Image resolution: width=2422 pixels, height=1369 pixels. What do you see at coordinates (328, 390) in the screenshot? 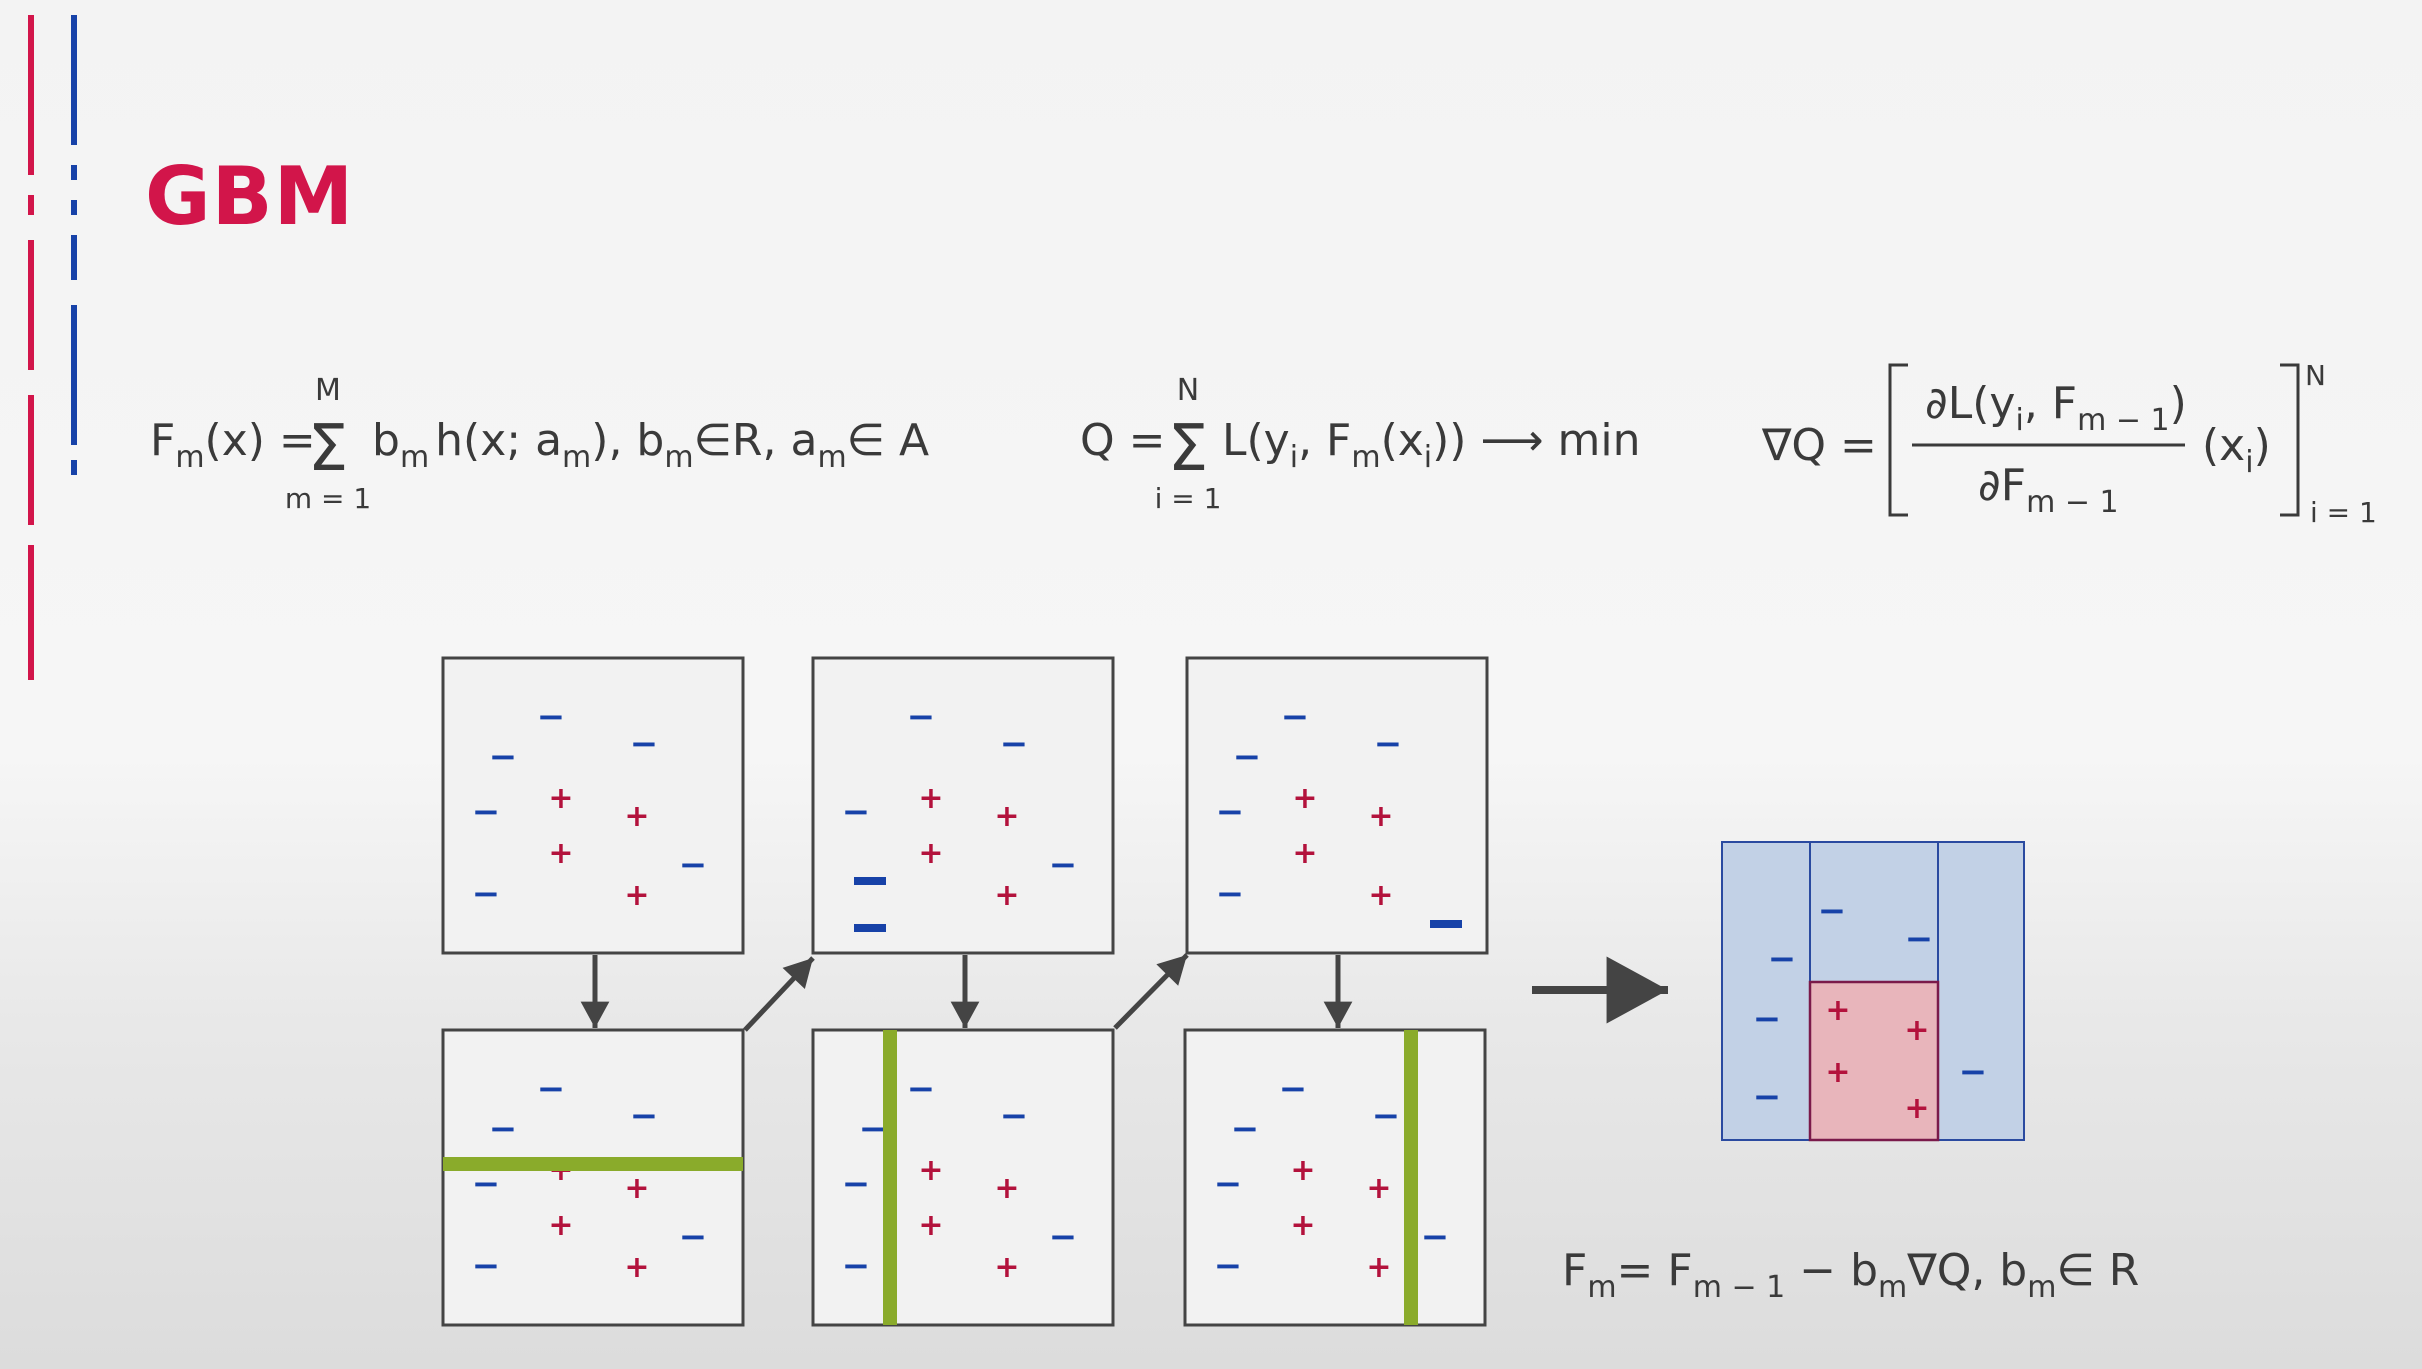
I see `f1-sigma-top: M` at bounding box center [328, 390].